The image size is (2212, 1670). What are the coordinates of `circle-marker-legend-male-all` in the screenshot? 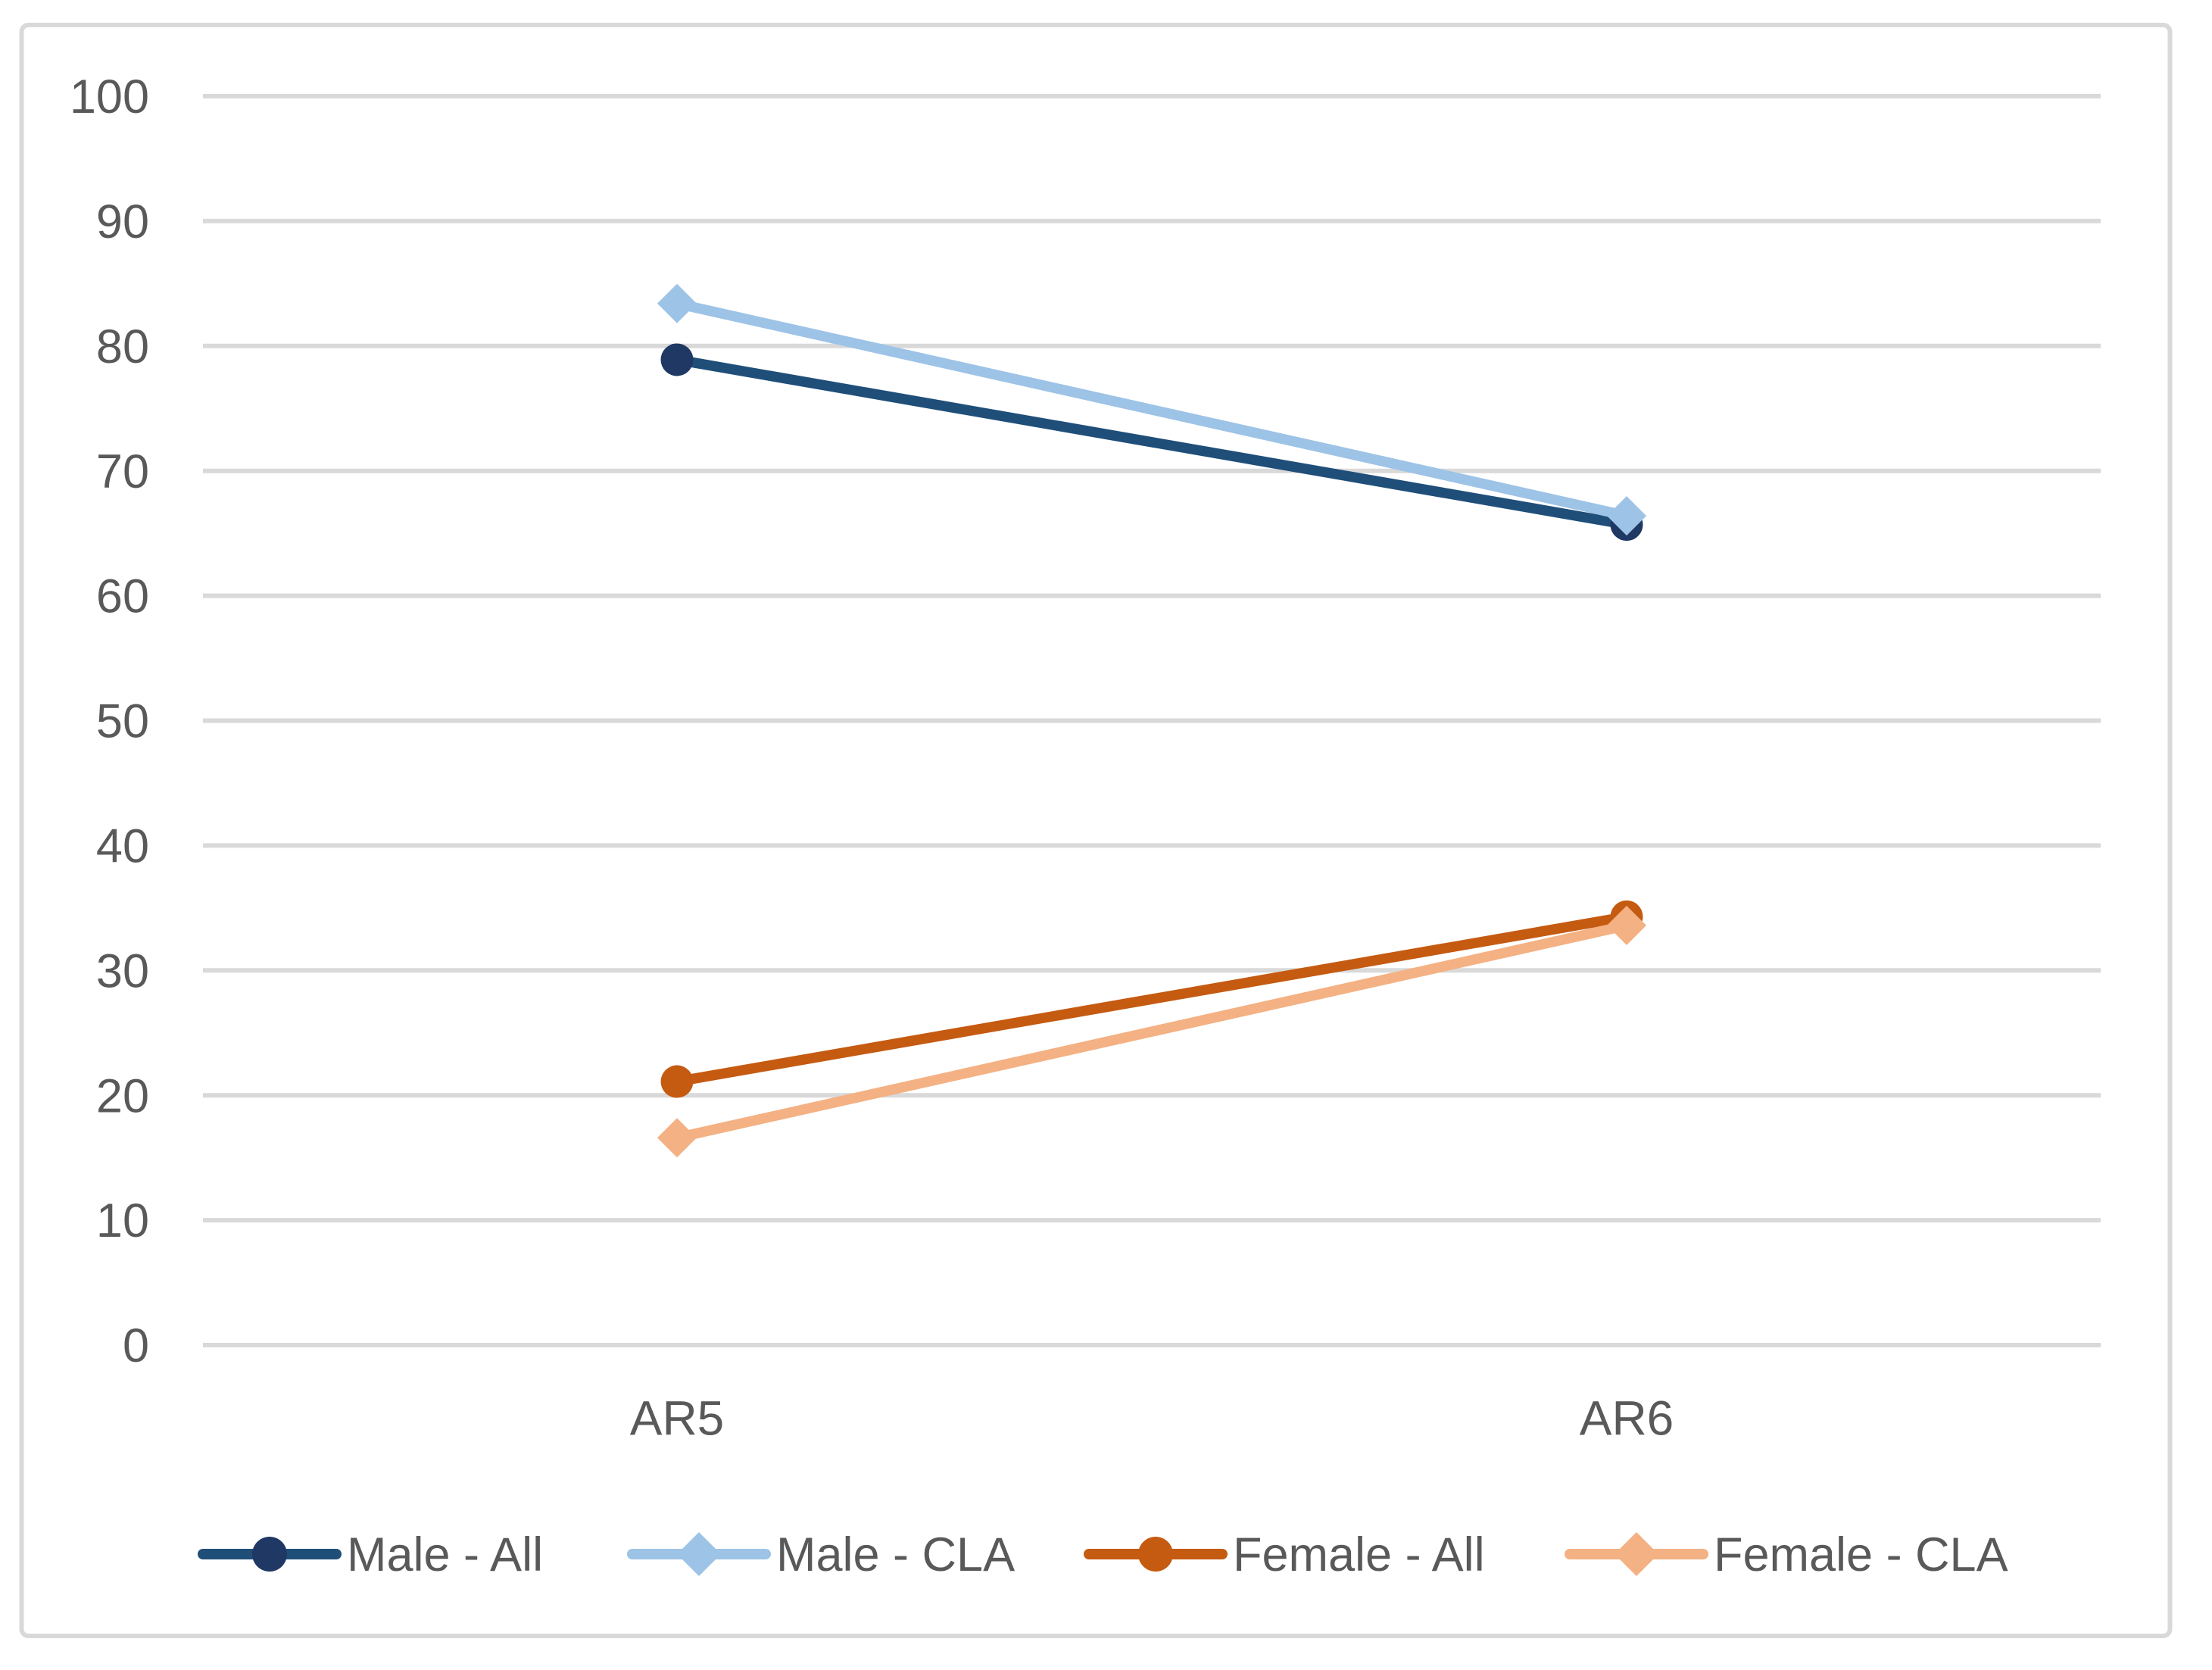 It's located at (269, 1554).